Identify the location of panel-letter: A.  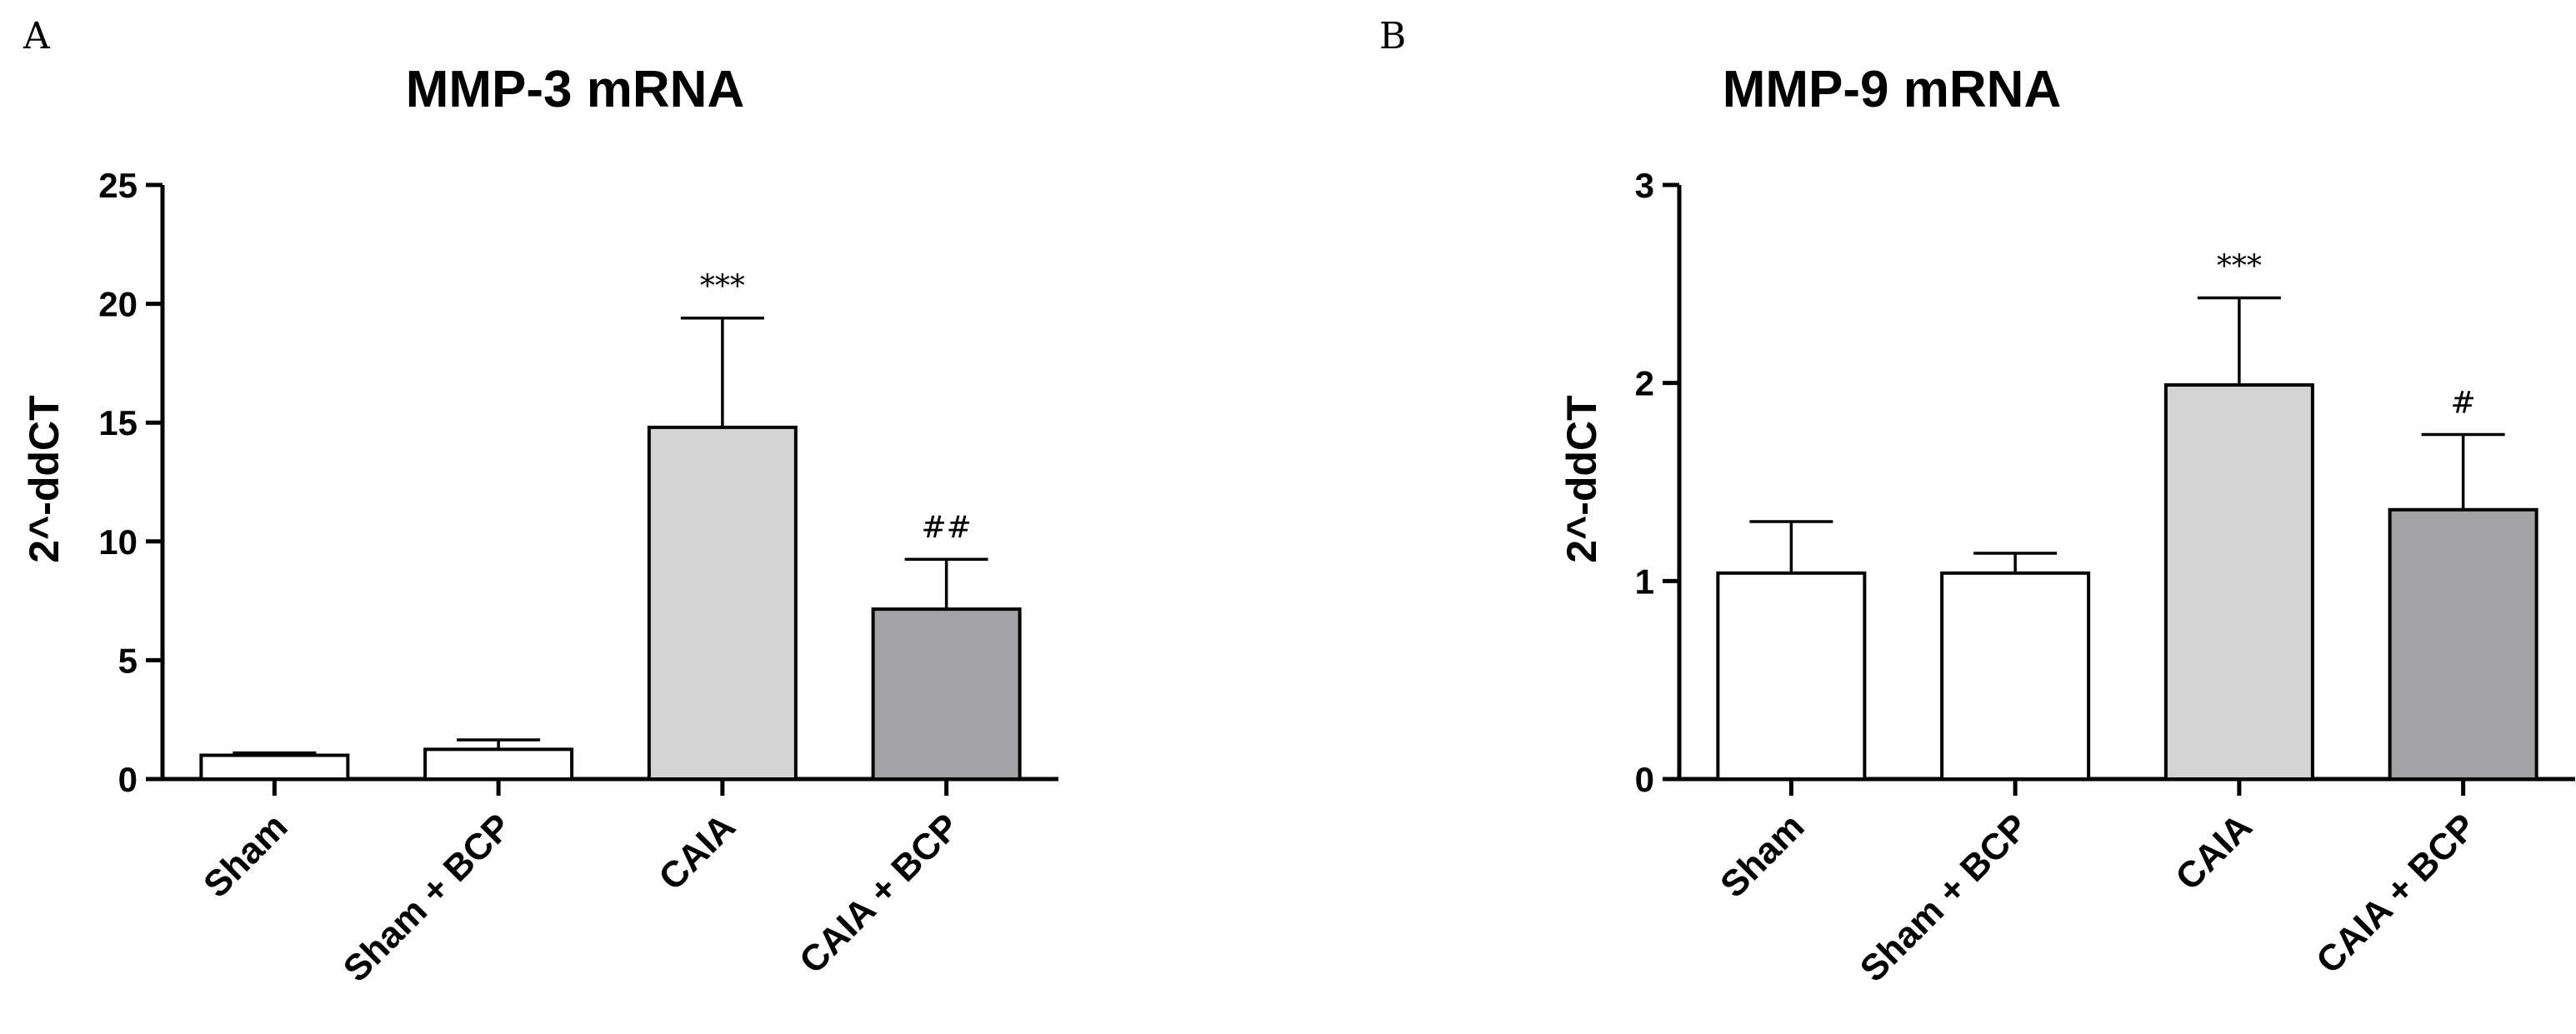
(37, 36).